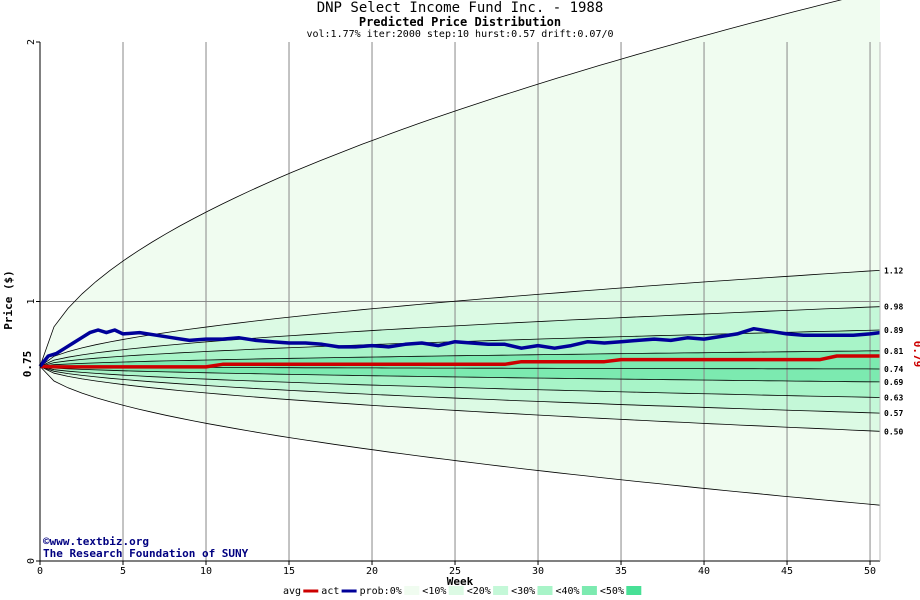  Describe the element at coordinates (455, 571) in the screenshot. I see `x-tick-label-25: 25` at that location.